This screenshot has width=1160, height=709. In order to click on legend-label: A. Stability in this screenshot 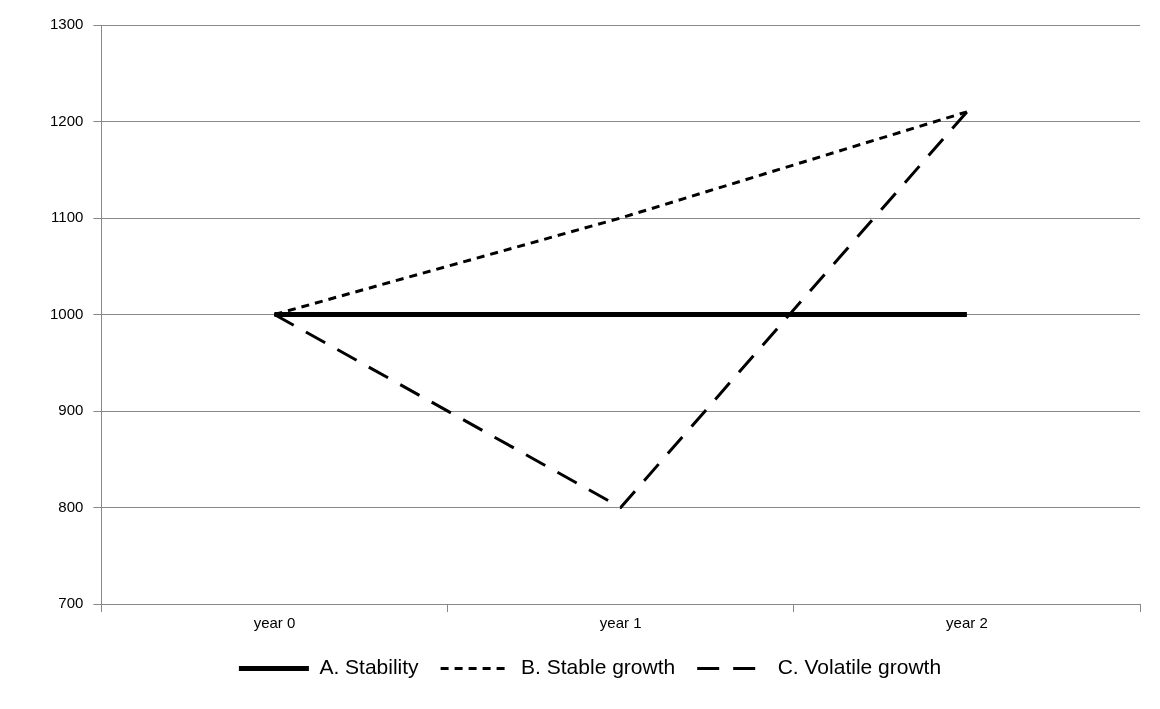, I will do `click(369, 667)`.